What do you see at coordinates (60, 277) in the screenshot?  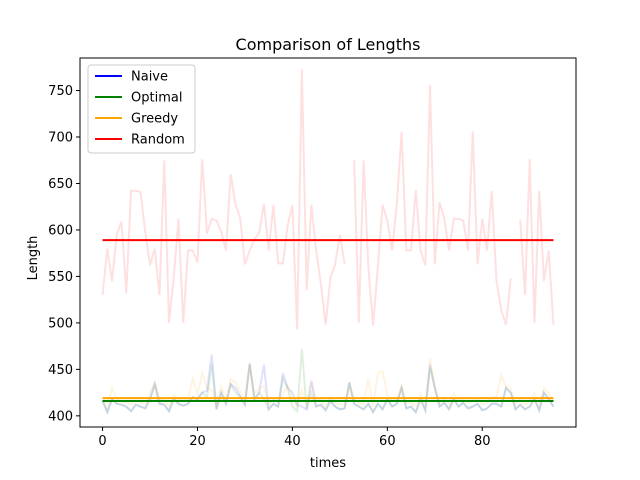 I see `y-tick-label: 550` at bounding box center [60, 277].